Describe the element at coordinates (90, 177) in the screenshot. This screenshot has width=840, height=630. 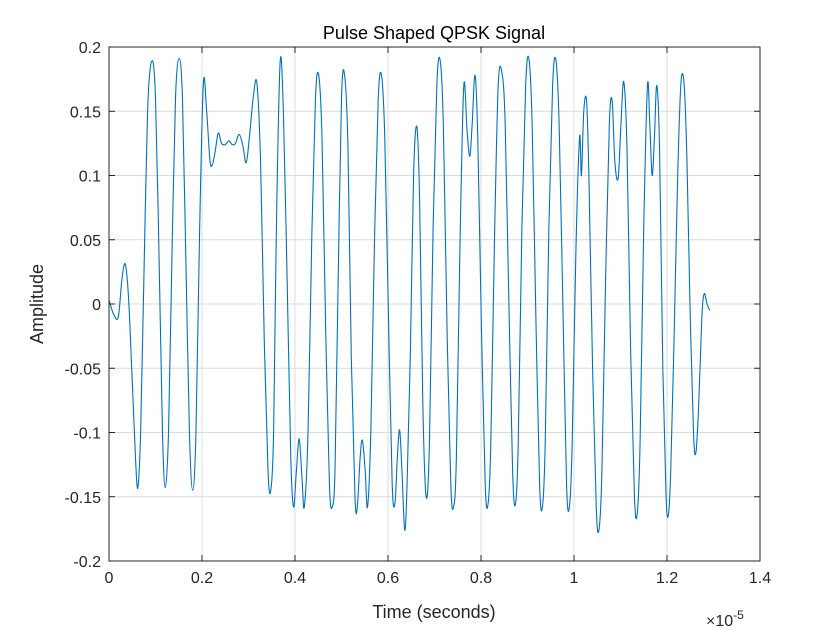
I see `y-tick-label: 0.1` at that location.